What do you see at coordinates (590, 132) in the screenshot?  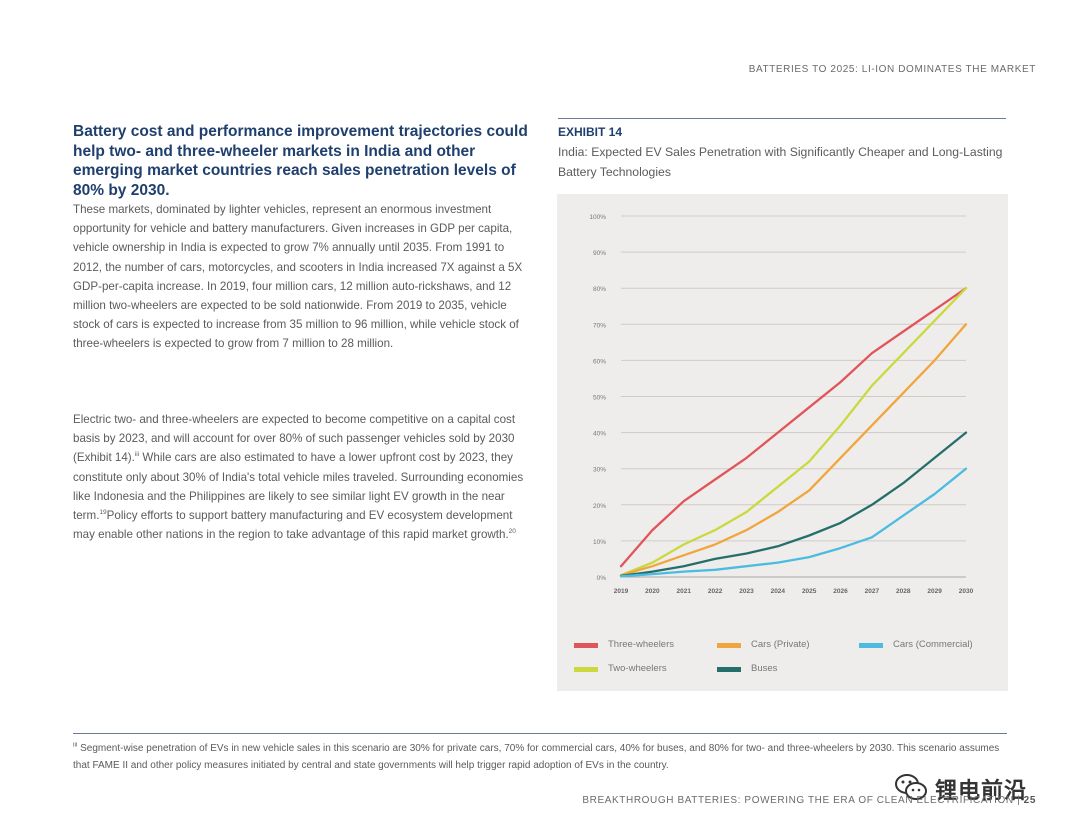 I see `exhibit-label: EXHIBIT 14` at bounding box center [590, 132].